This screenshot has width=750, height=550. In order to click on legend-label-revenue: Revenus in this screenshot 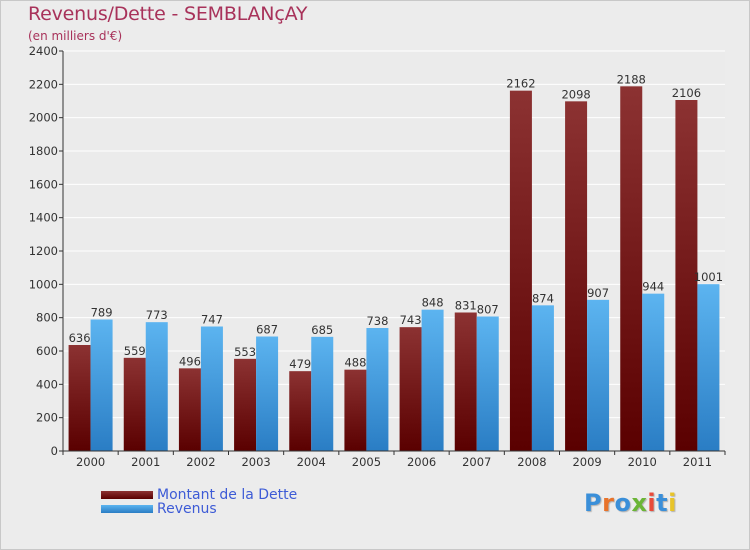, I will do `click(187, 509)`.